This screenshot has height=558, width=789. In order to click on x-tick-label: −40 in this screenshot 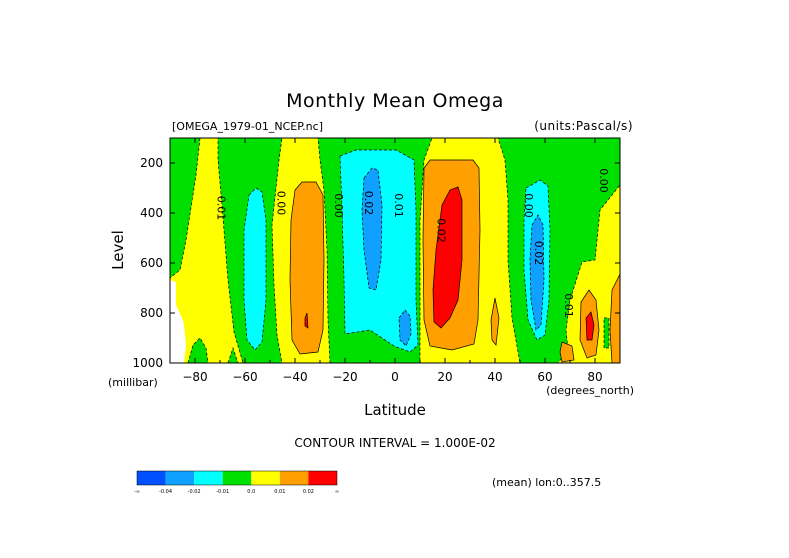, I will do `click(294, 377)`.